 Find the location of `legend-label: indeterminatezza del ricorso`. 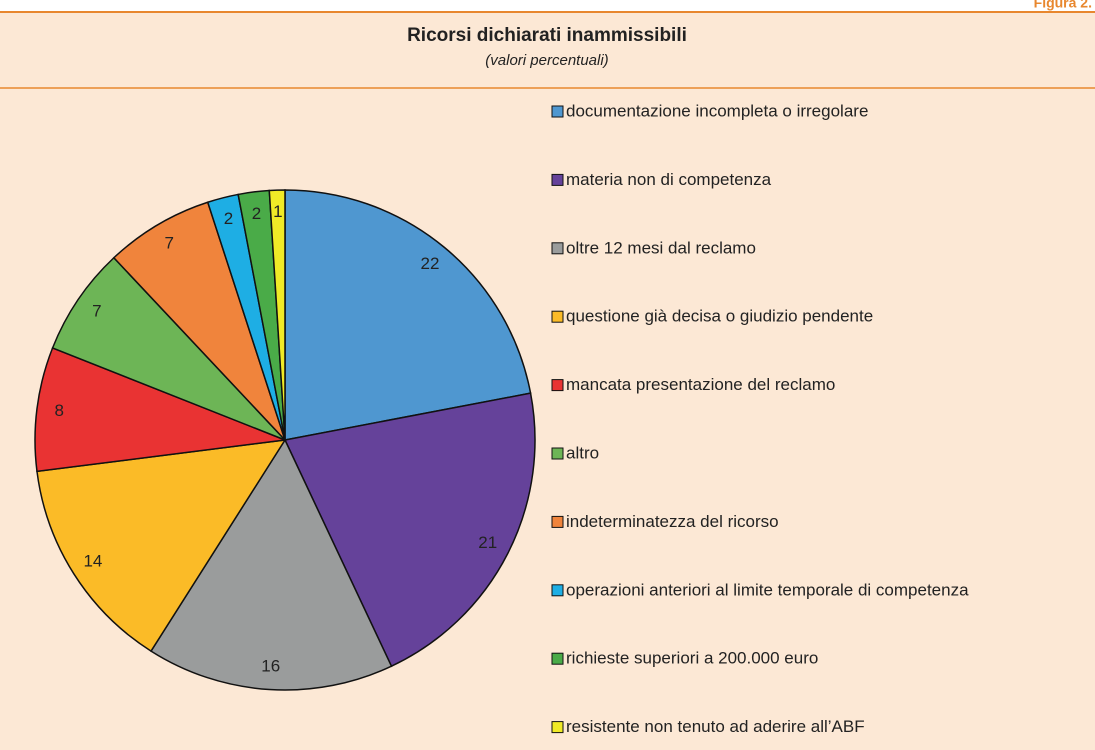

legend-label: indeterminatezza del ricorso is located at coordinates (672, 521).